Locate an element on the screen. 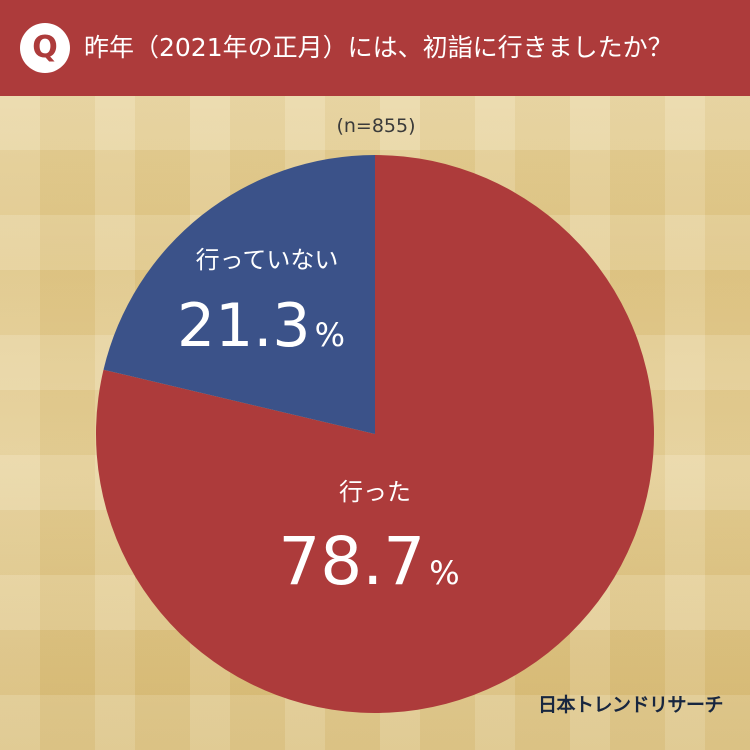 The height and width of the screenshot is (750, 750). sample-size-label: (n=855) is located at coordinates (376, 126).